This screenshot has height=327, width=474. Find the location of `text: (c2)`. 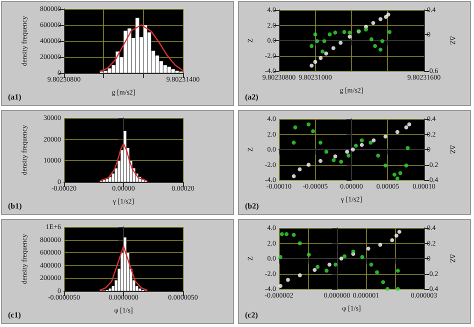

text: (c2) is located at coordinates (251, 315).